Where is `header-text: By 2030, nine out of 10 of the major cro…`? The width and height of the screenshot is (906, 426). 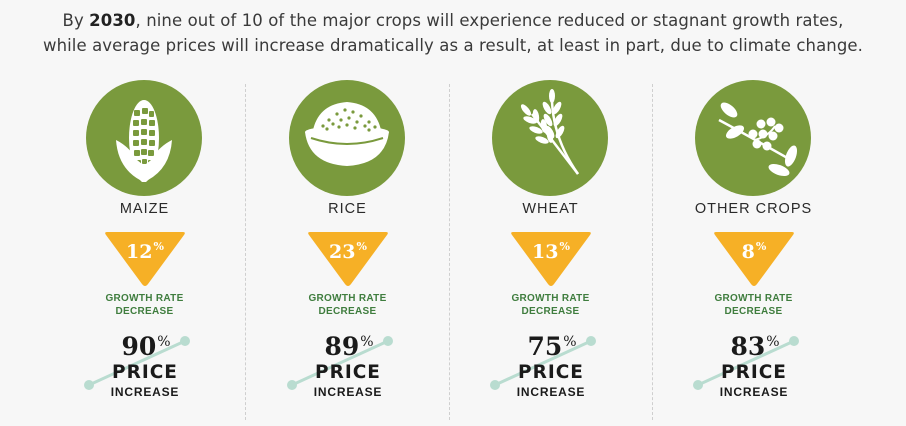
header-text: By 2030, nine out of 10 of the major cro… is located at coordinates (453, 33).